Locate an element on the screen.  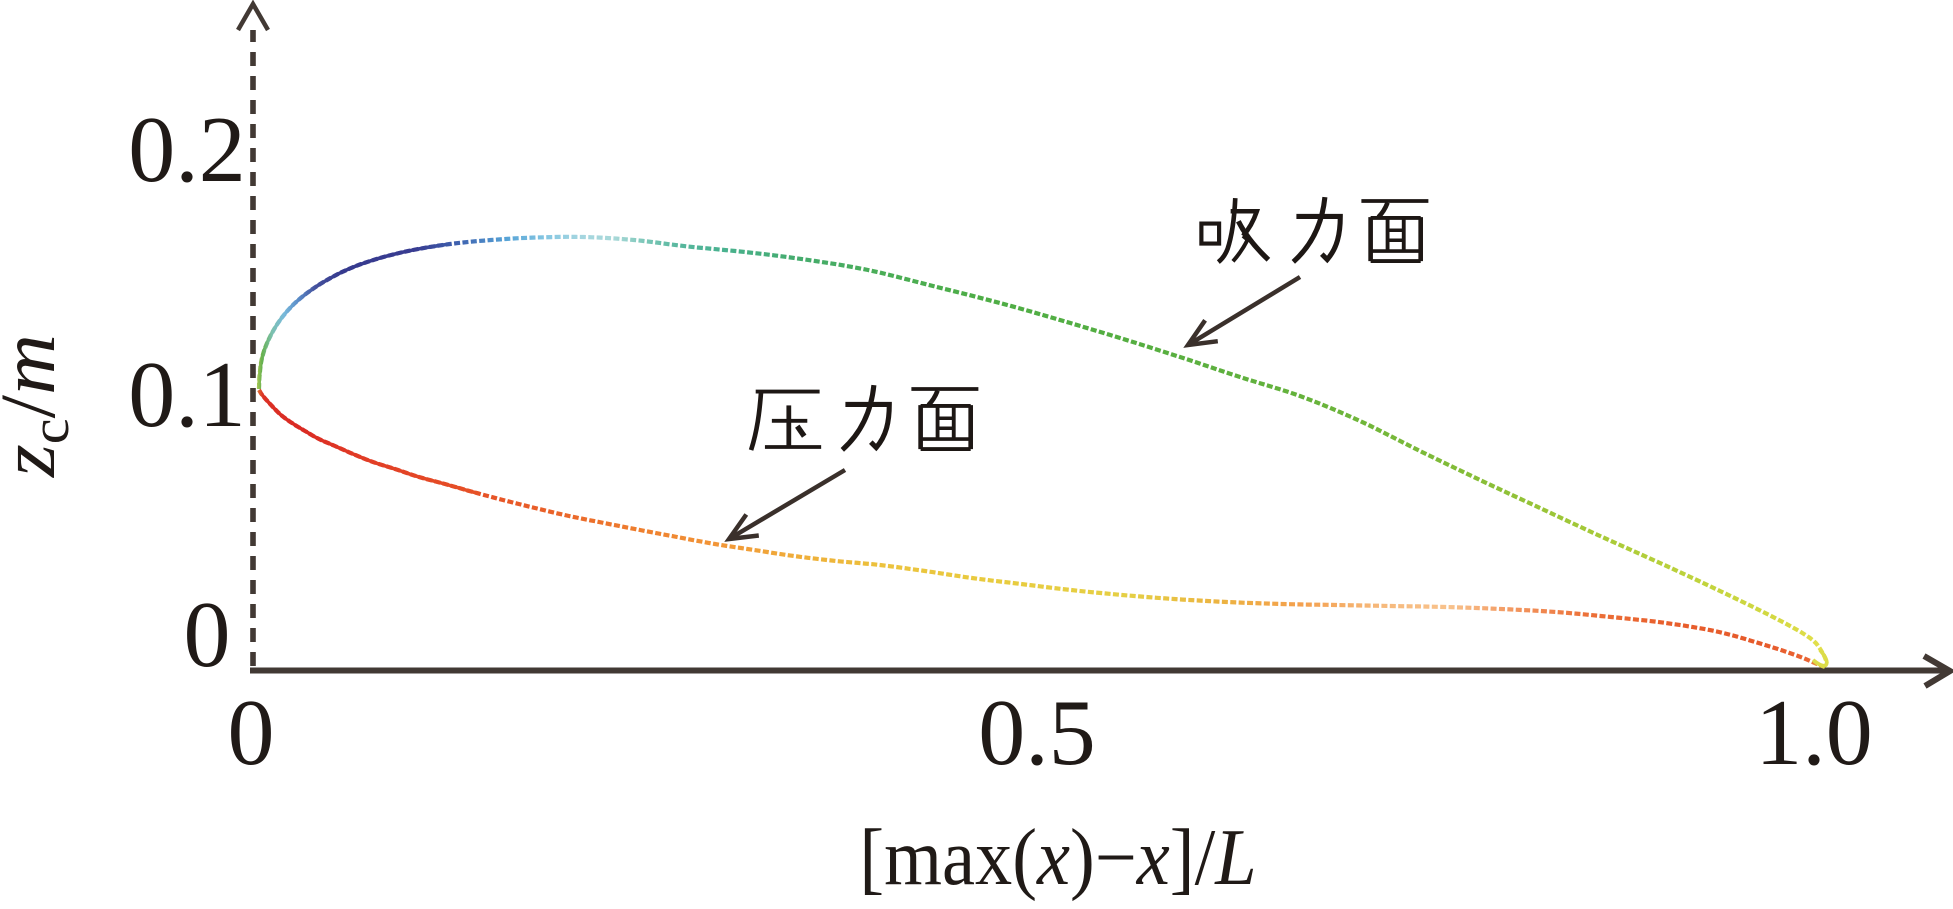
svg-text: zc/m is located at coordinates (40, 406).